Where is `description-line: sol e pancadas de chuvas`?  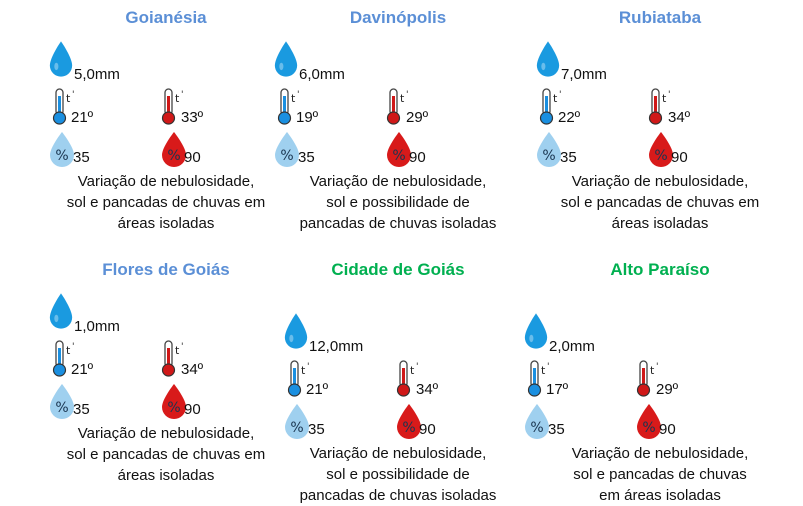
description-line: sol e pancadas de chuvas is located at coordinates (660, 474).